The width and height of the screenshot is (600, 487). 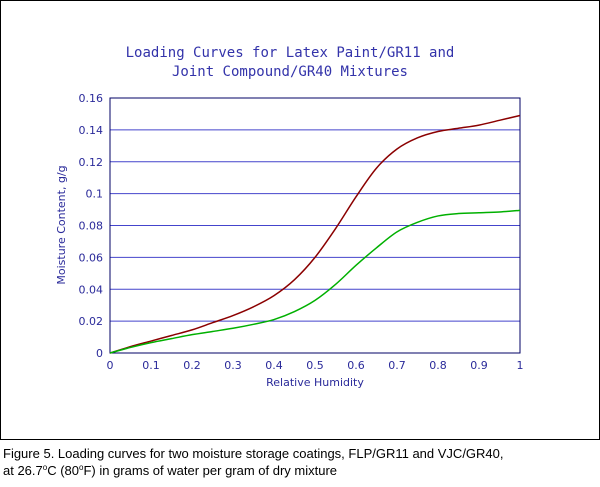 I want to click on y-tick-label: 0.12, so click(x=91, y=162).